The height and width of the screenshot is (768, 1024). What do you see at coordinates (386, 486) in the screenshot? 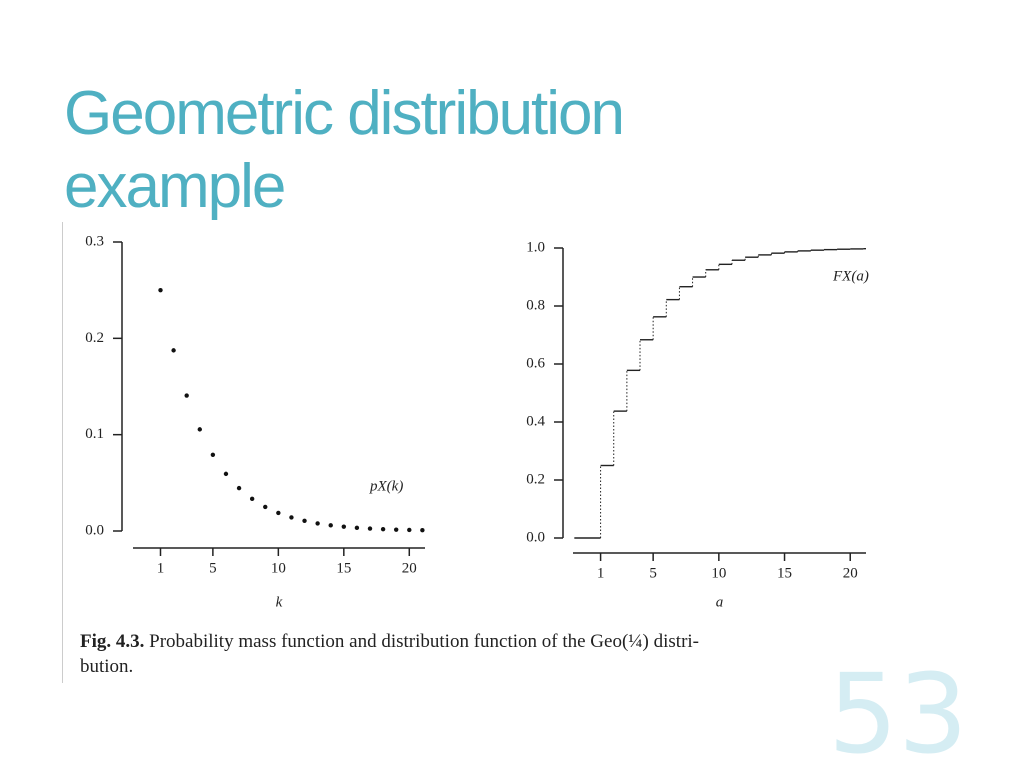
I see `annotation: pX(k)` at bounding box center [386, 486].